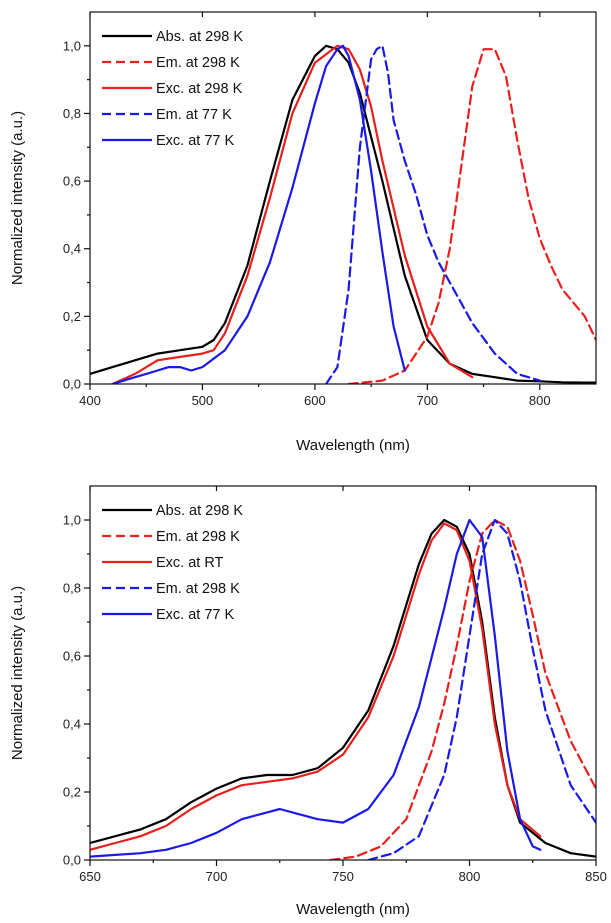  What do you see at coordinates (343, 876) in the screenshot?
I see `x-tick-label: 750` at bounding box center [343, 876].